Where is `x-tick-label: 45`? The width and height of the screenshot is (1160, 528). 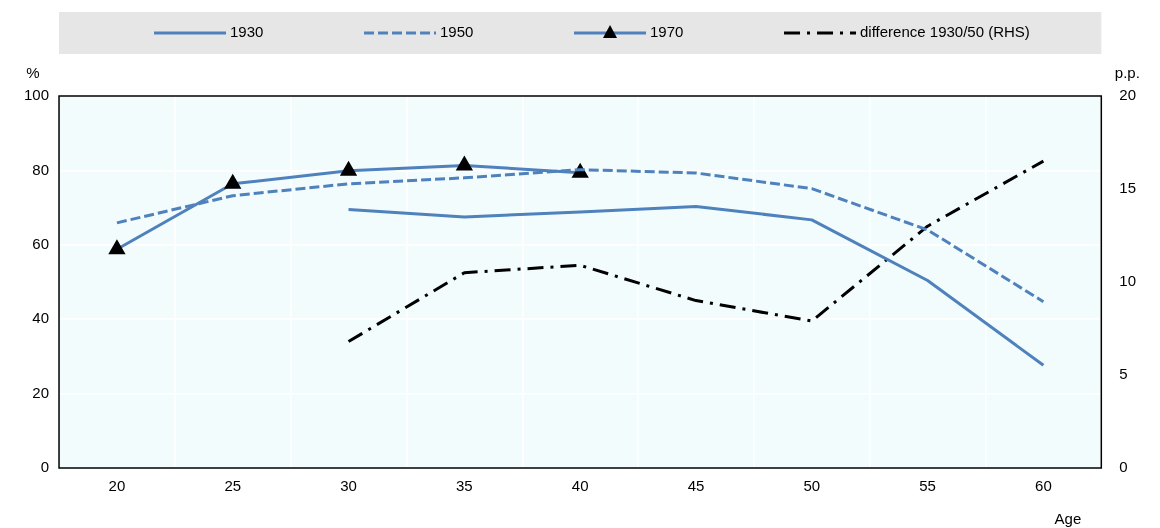
x-tick-label: 45 is located at coordinates (696, 486).